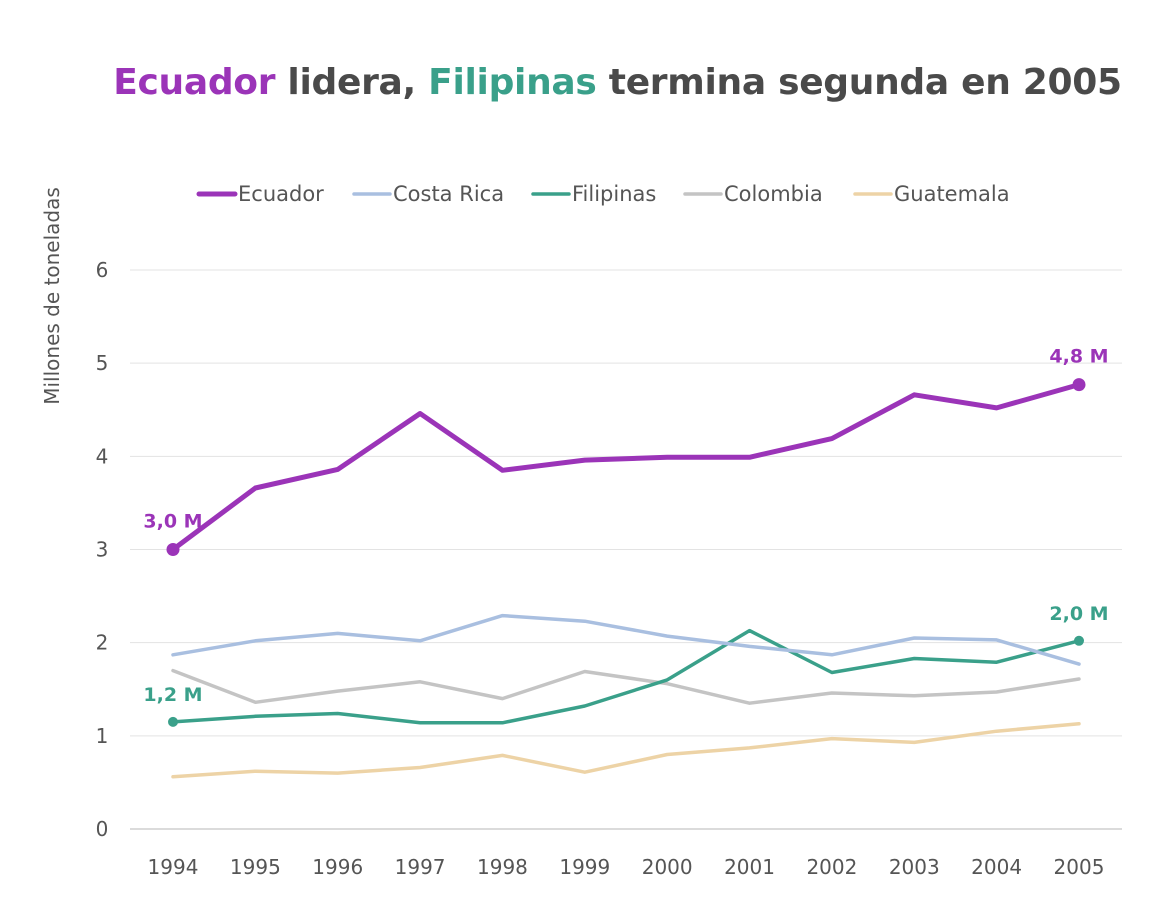 This screenshot has width=1155, height=912. I want to click on series-line-guatemala, so click(626, 750).